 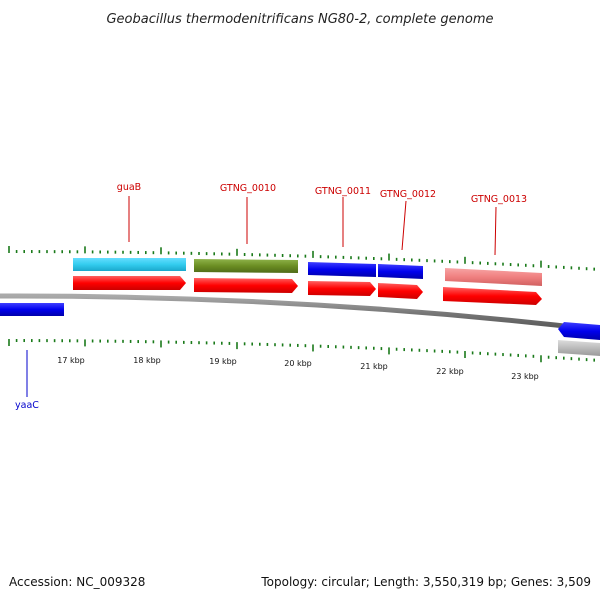 I want to click on gene-label-gtng0011: GTNG_0011, so click(x=343, y=191).